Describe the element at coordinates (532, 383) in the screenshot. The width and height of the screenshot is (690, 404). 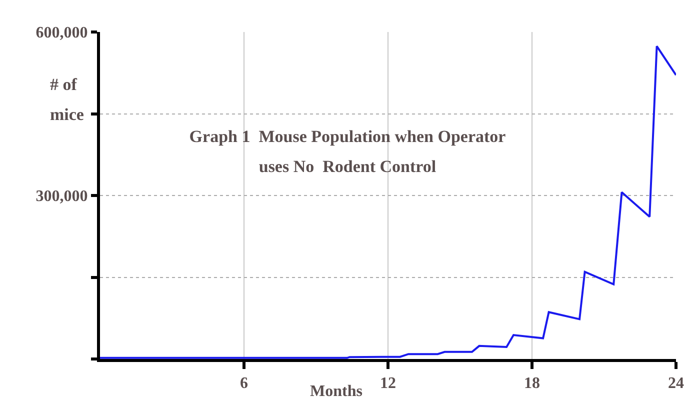
I see `x-tick-label: 18` at that location.